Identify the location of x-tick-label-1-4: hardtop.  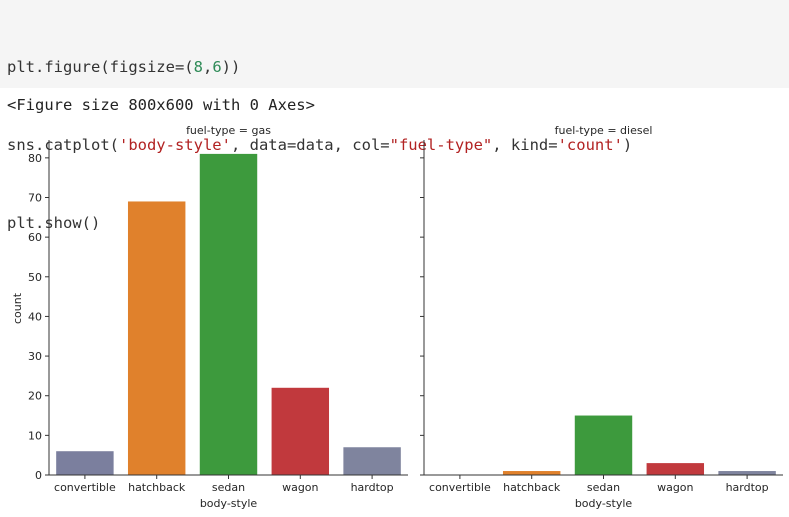
(747, 487).